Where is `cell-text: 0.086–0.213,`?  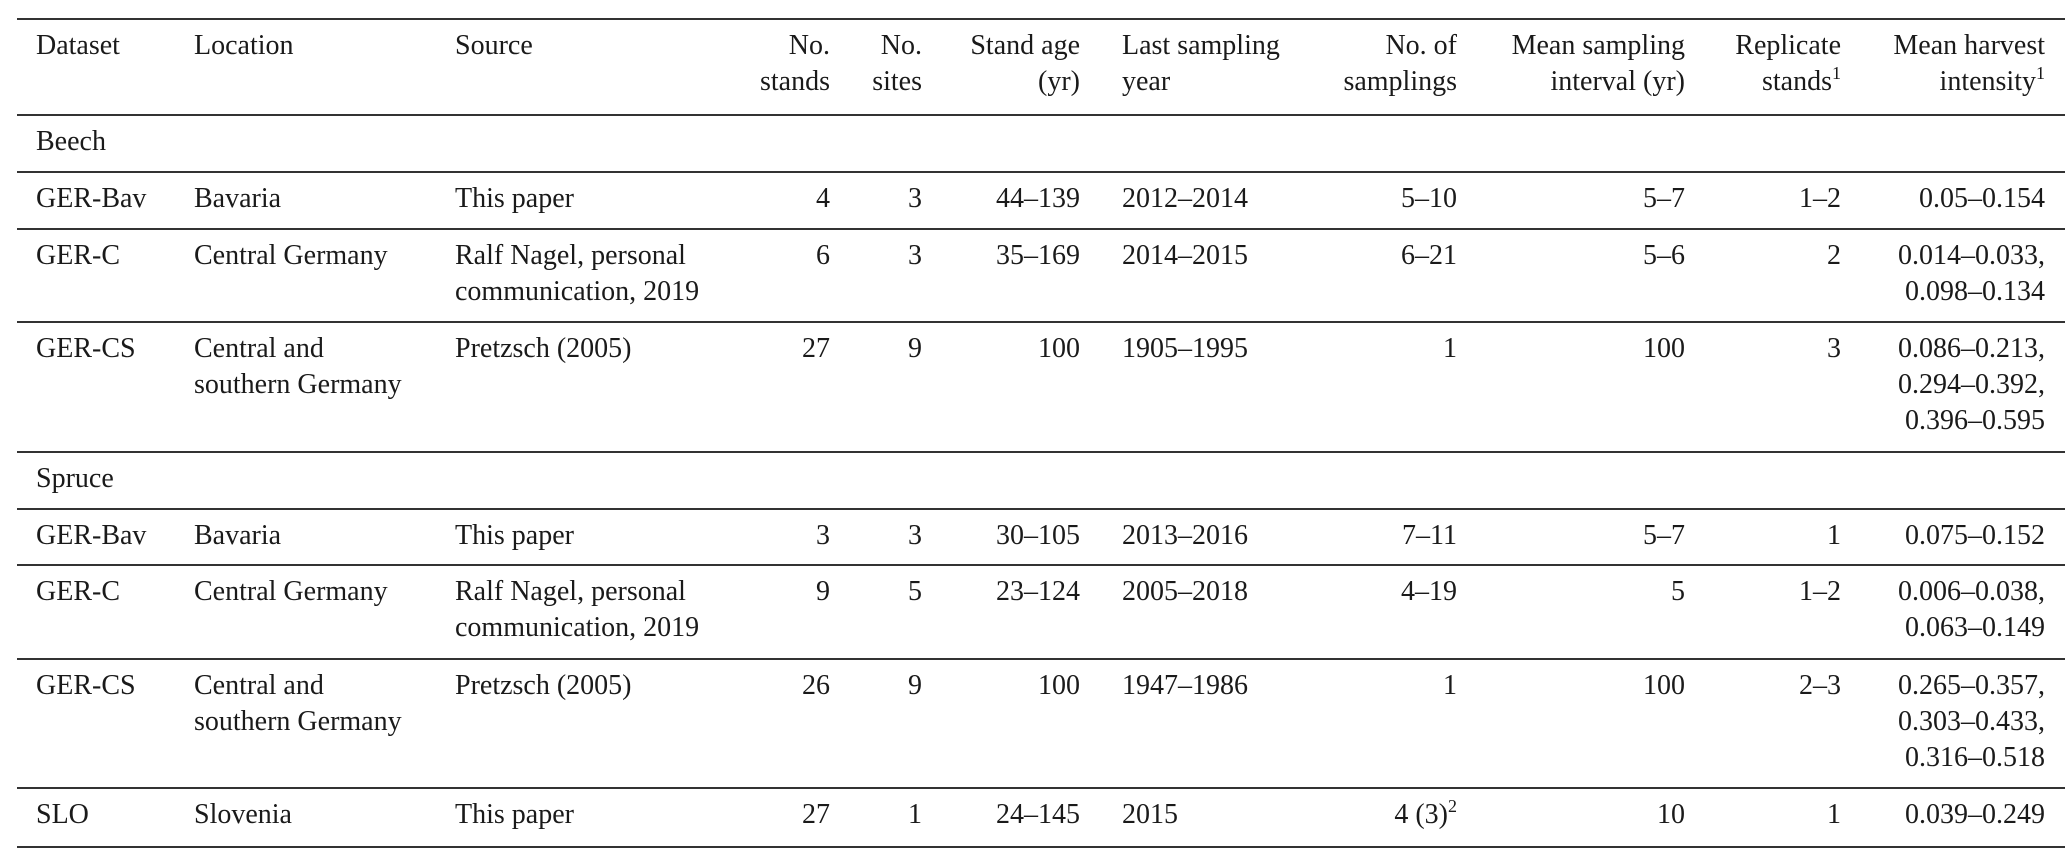 cell-text: 0.086–0.213, is located at coordinates (1971, 349).